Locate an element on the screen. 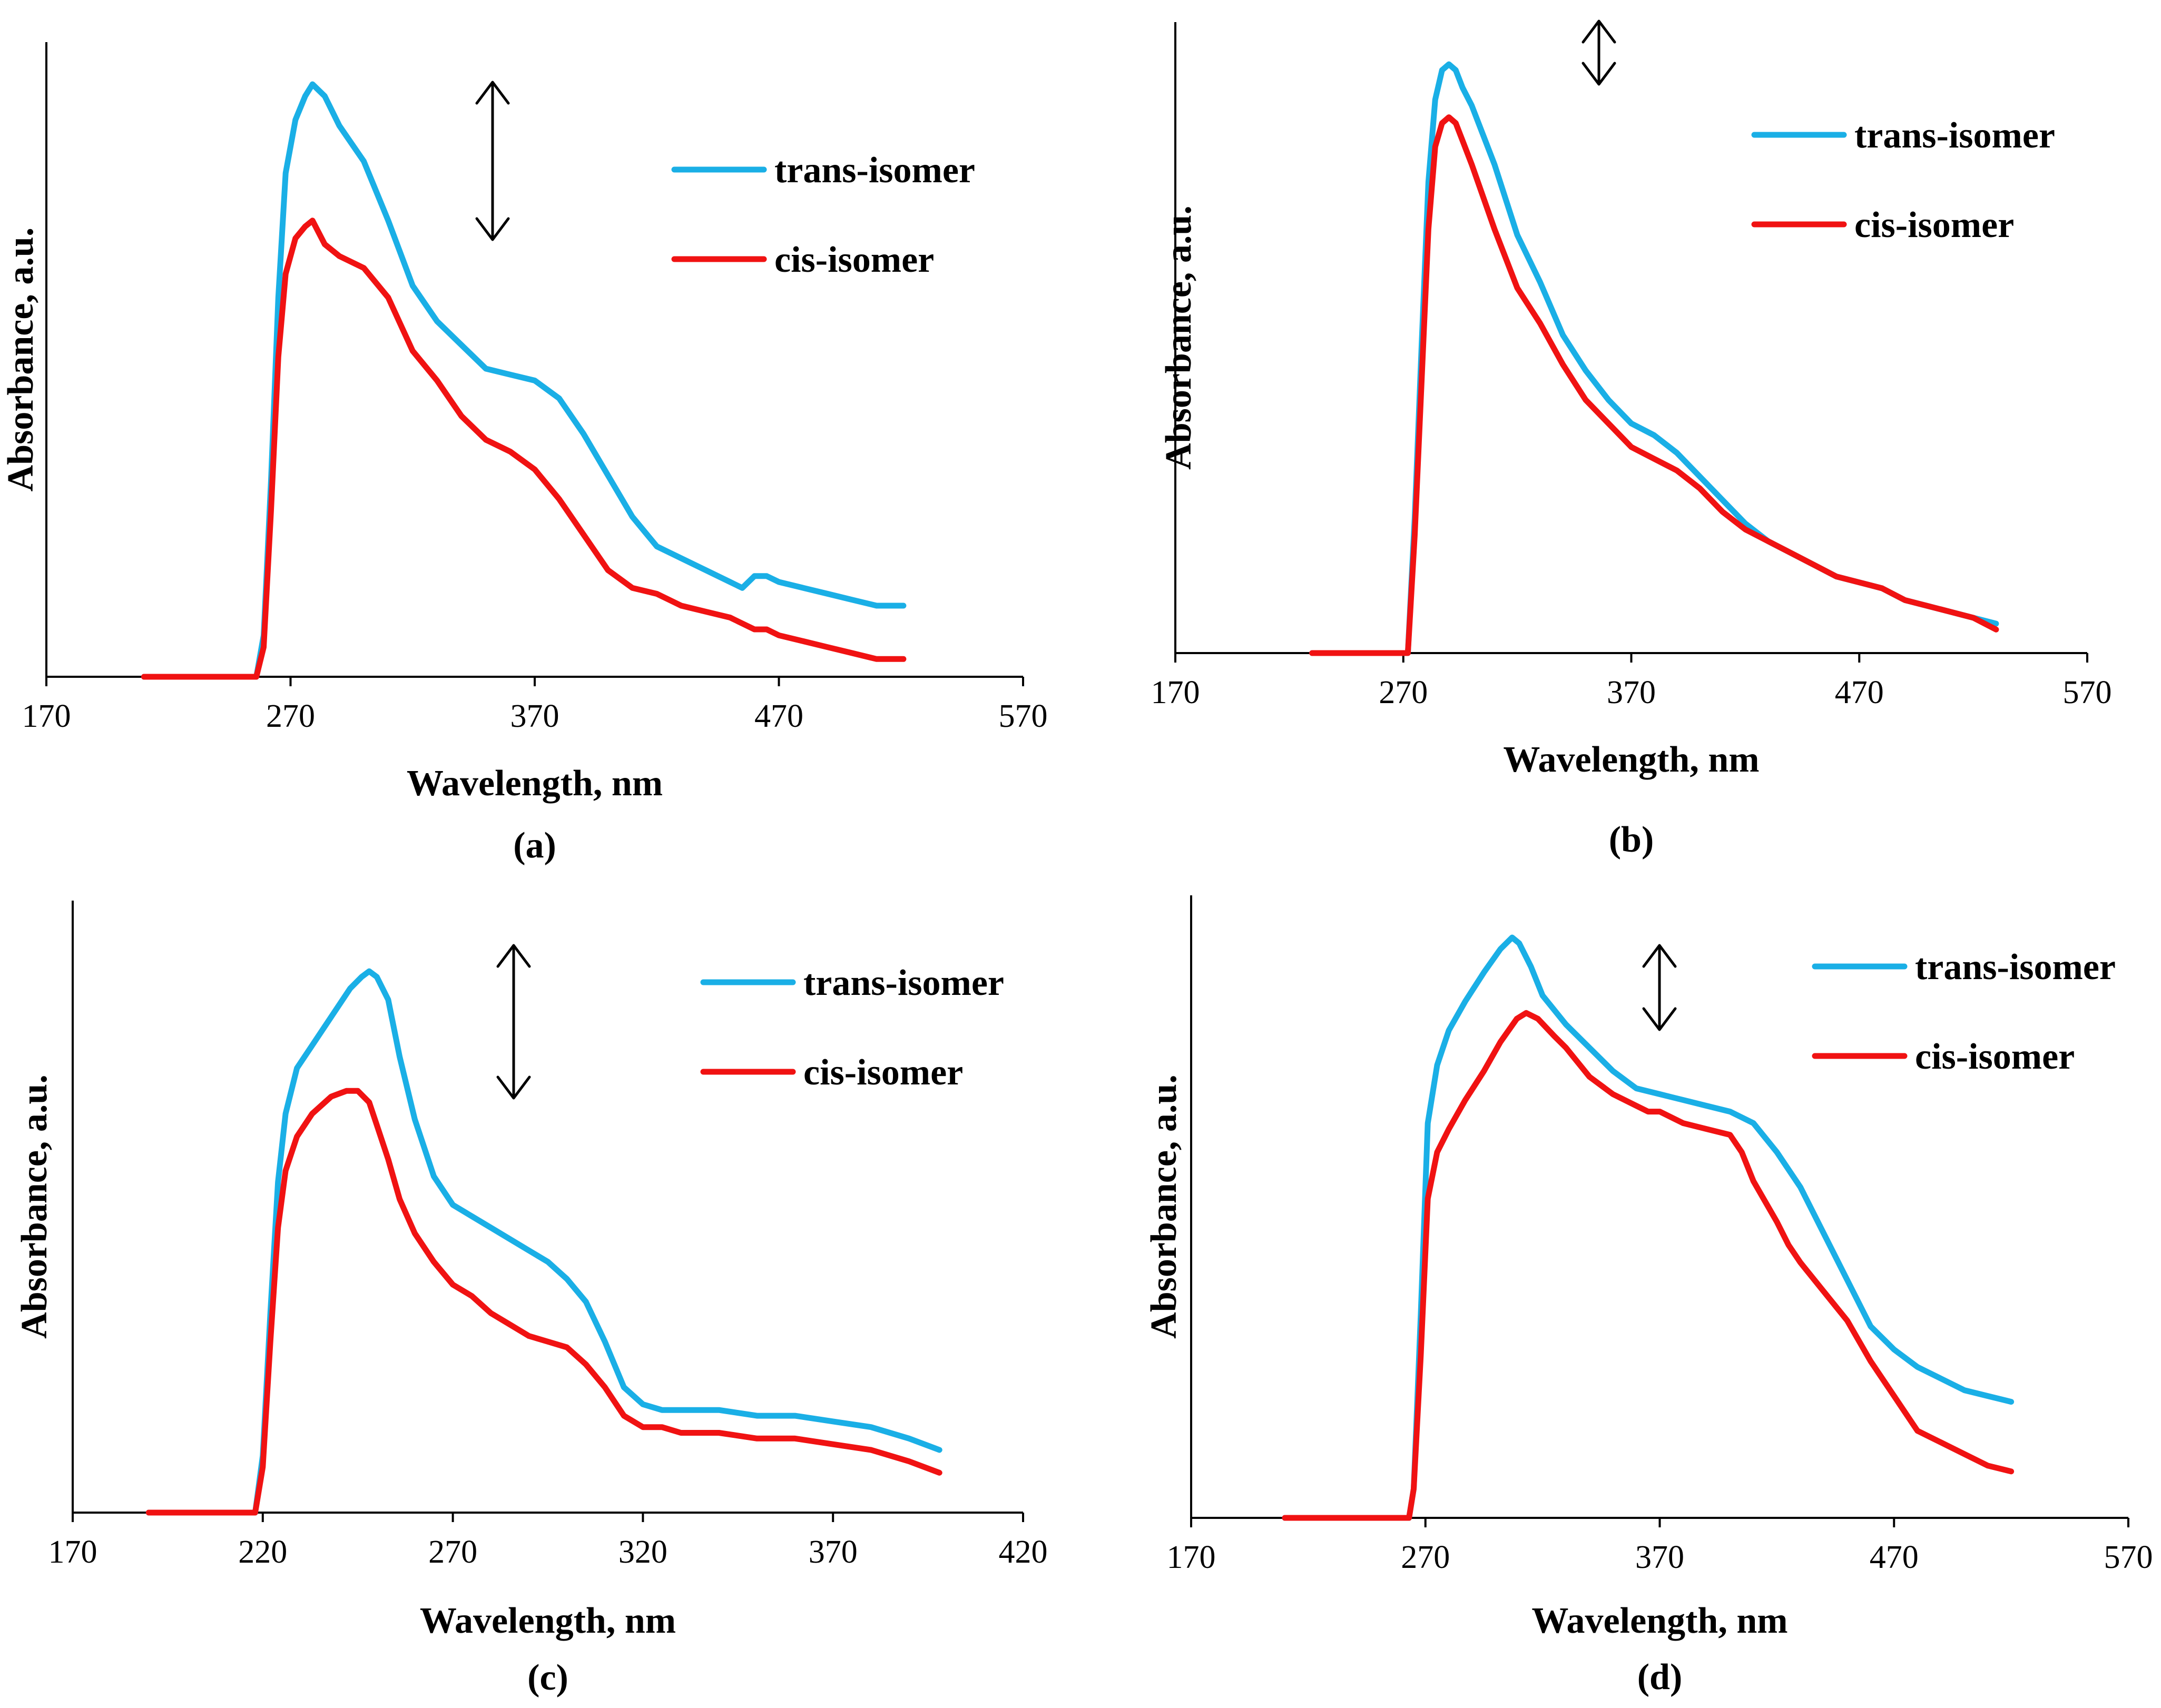  panel-label: (b) is located at coordinates (1631, 840).